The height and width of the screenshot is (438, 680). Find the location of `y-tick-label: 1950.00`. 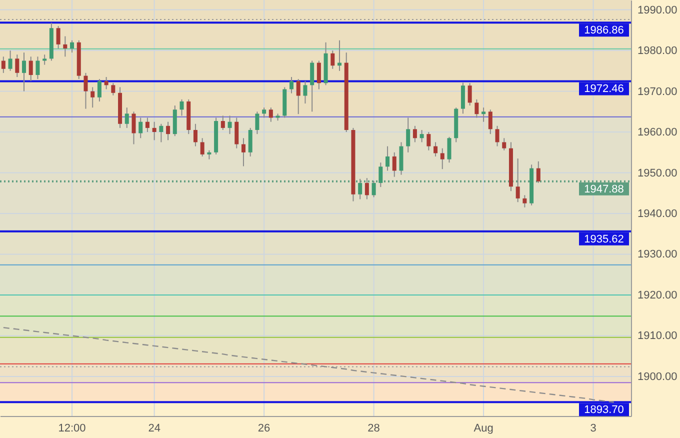

y-tick-label: 1950.00 is located at coordinates (658, 173).